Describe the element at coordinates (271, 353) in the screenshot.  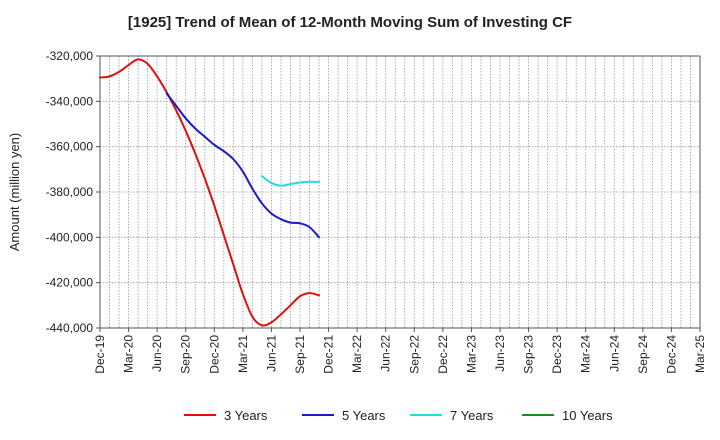
I see `x-tick-label: Jun-21` at that location.